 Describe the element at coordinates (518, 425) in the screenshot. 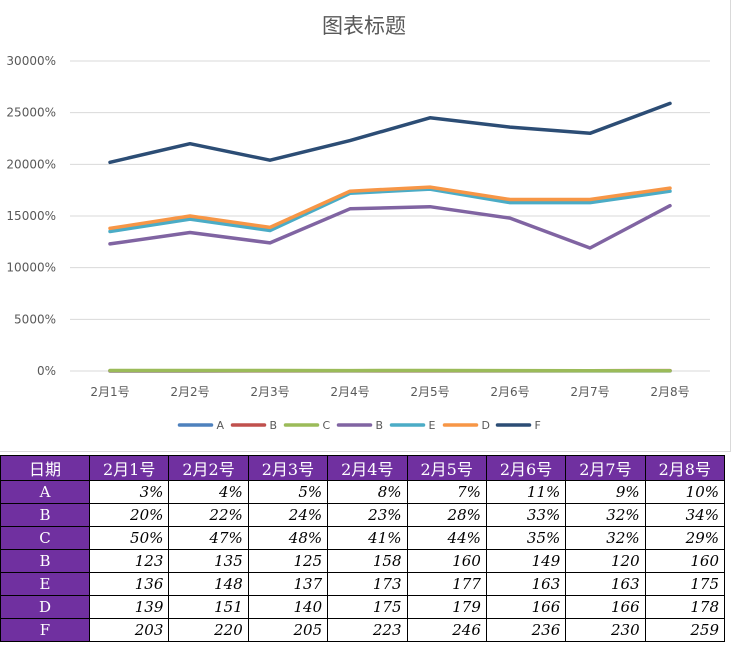

I see `legend-item: F` at that location.